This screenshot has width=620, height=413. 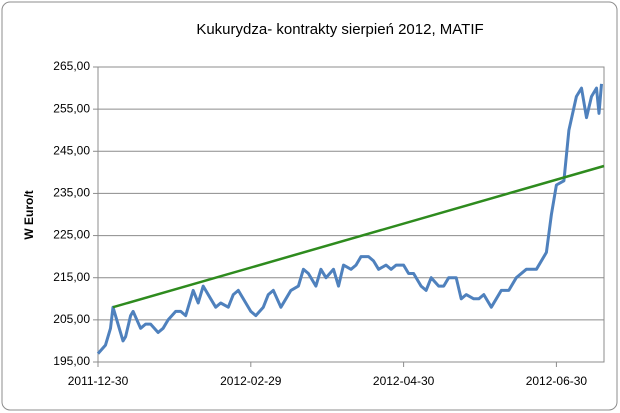 I want to click on x-tick-label: 2011-12-30, so click(x=98, y=381).